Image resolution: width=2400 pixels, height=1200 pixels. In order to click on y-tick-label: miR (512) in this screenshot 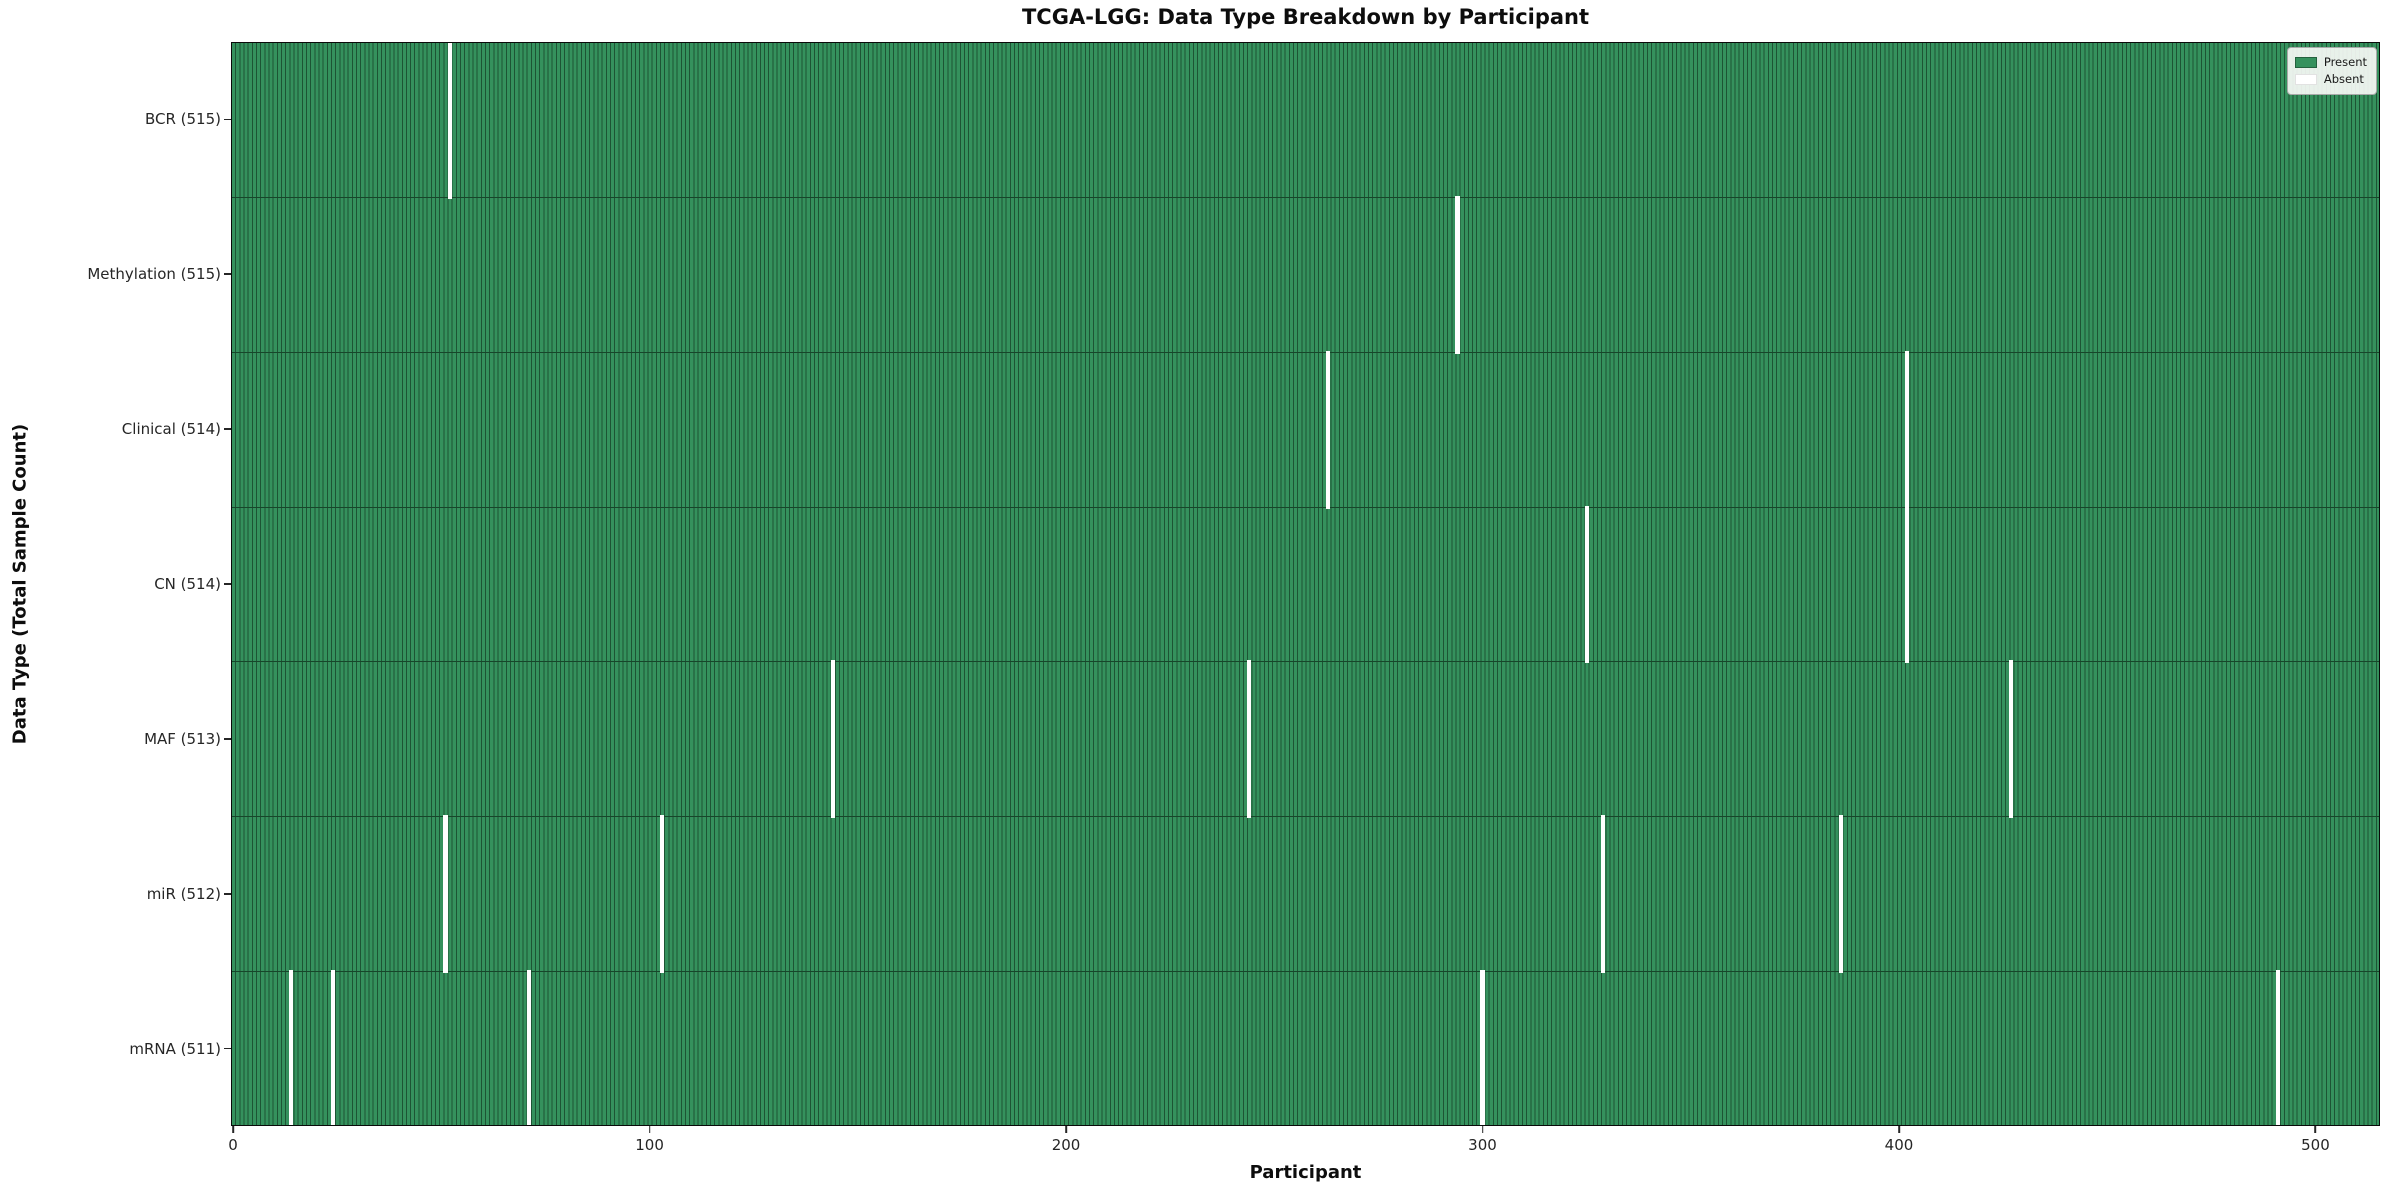, I will do `click(183, 893)`.